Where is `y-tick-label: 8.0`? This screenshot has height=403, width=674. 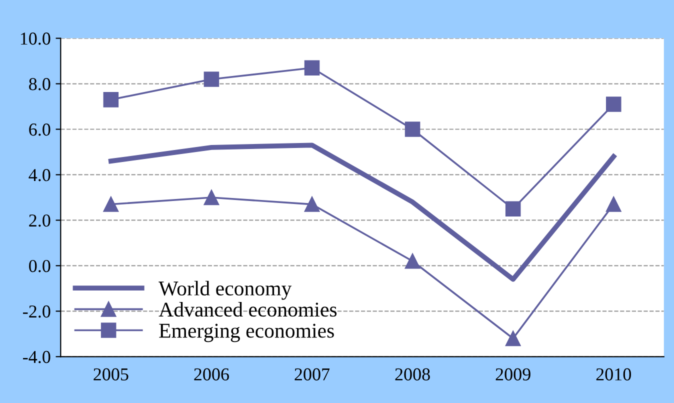
y-tick-label: 8.0 is located at coordinates (39, 84).